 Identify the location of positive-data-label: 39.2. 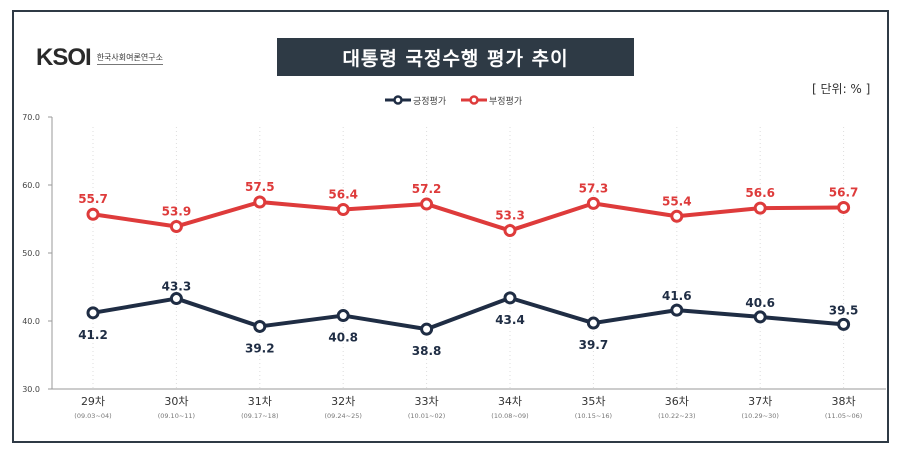
(260, 348).